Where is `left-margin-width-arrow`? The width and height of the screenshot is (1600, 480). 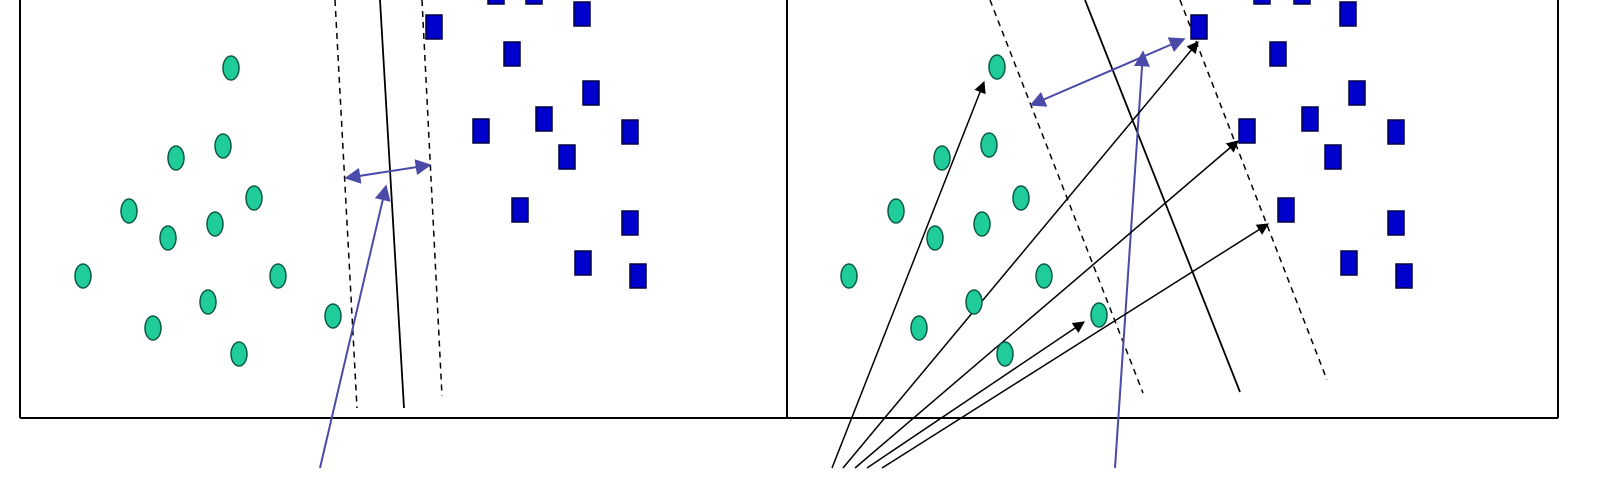
left-margin-width-arrow is located at coordinates (388, 171).